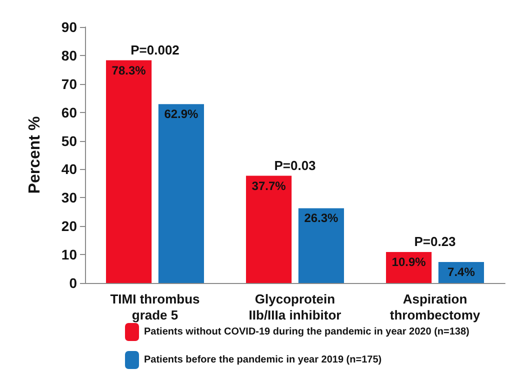 This screenshot has height=388, width=520. I want to click on data-label: 10.9%, so click(409, 261).